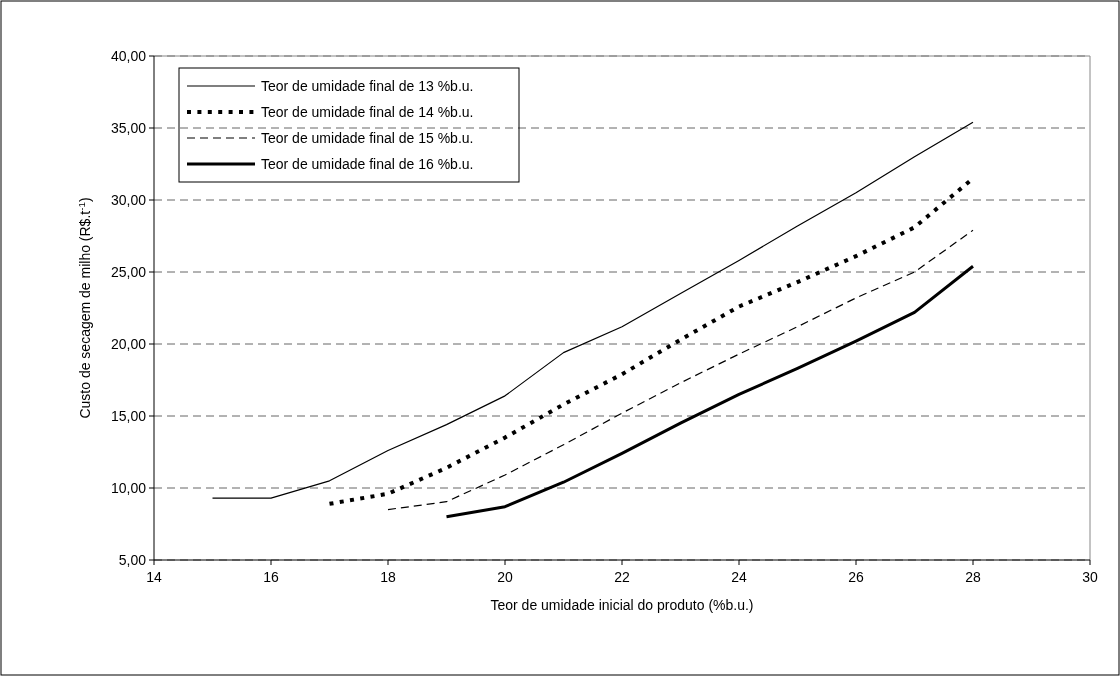 This screenshot has height=676, width=1120. What do you see at coordinates (1090, 577) in the screenshot?
I see `x-tick-label: 30` at bounding box center [1090, 577].